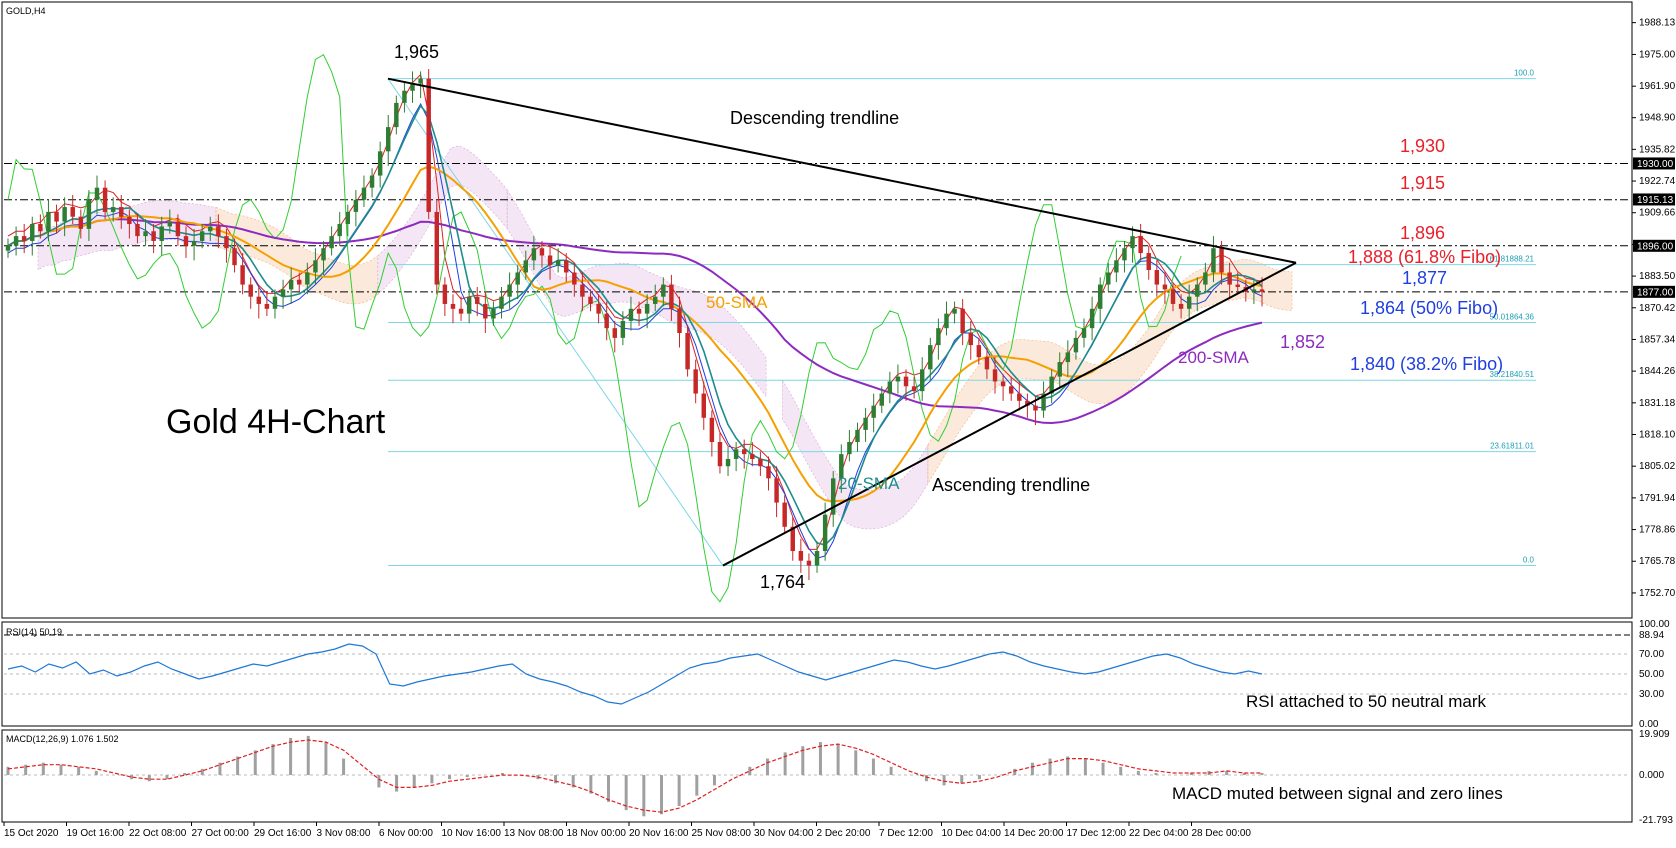  Describe the element at coordinates (1337, 793) in the screenshot. I see `macd-note: MACD muted between signal and zero lines` at that location.